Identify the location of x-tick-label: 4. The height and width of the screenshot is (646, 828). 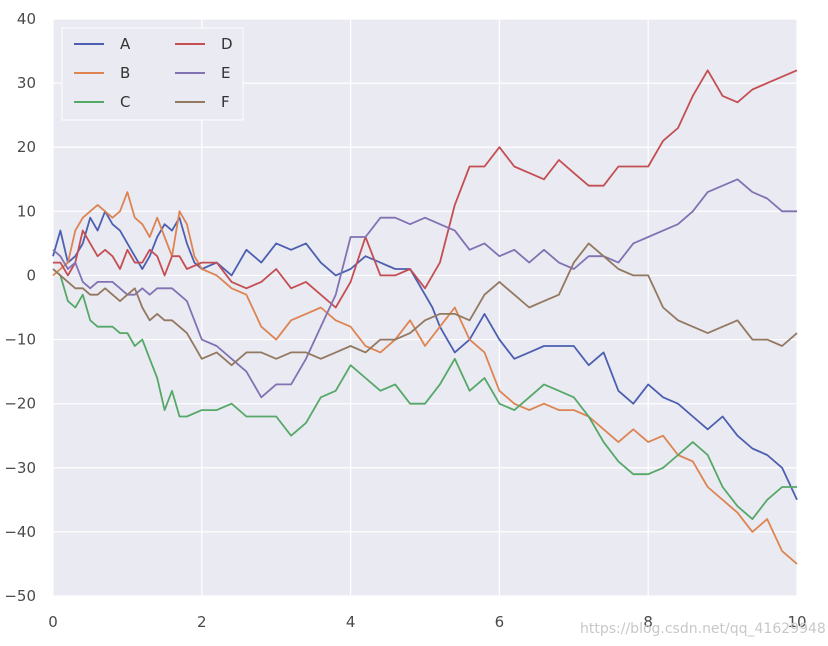
(351, 622).